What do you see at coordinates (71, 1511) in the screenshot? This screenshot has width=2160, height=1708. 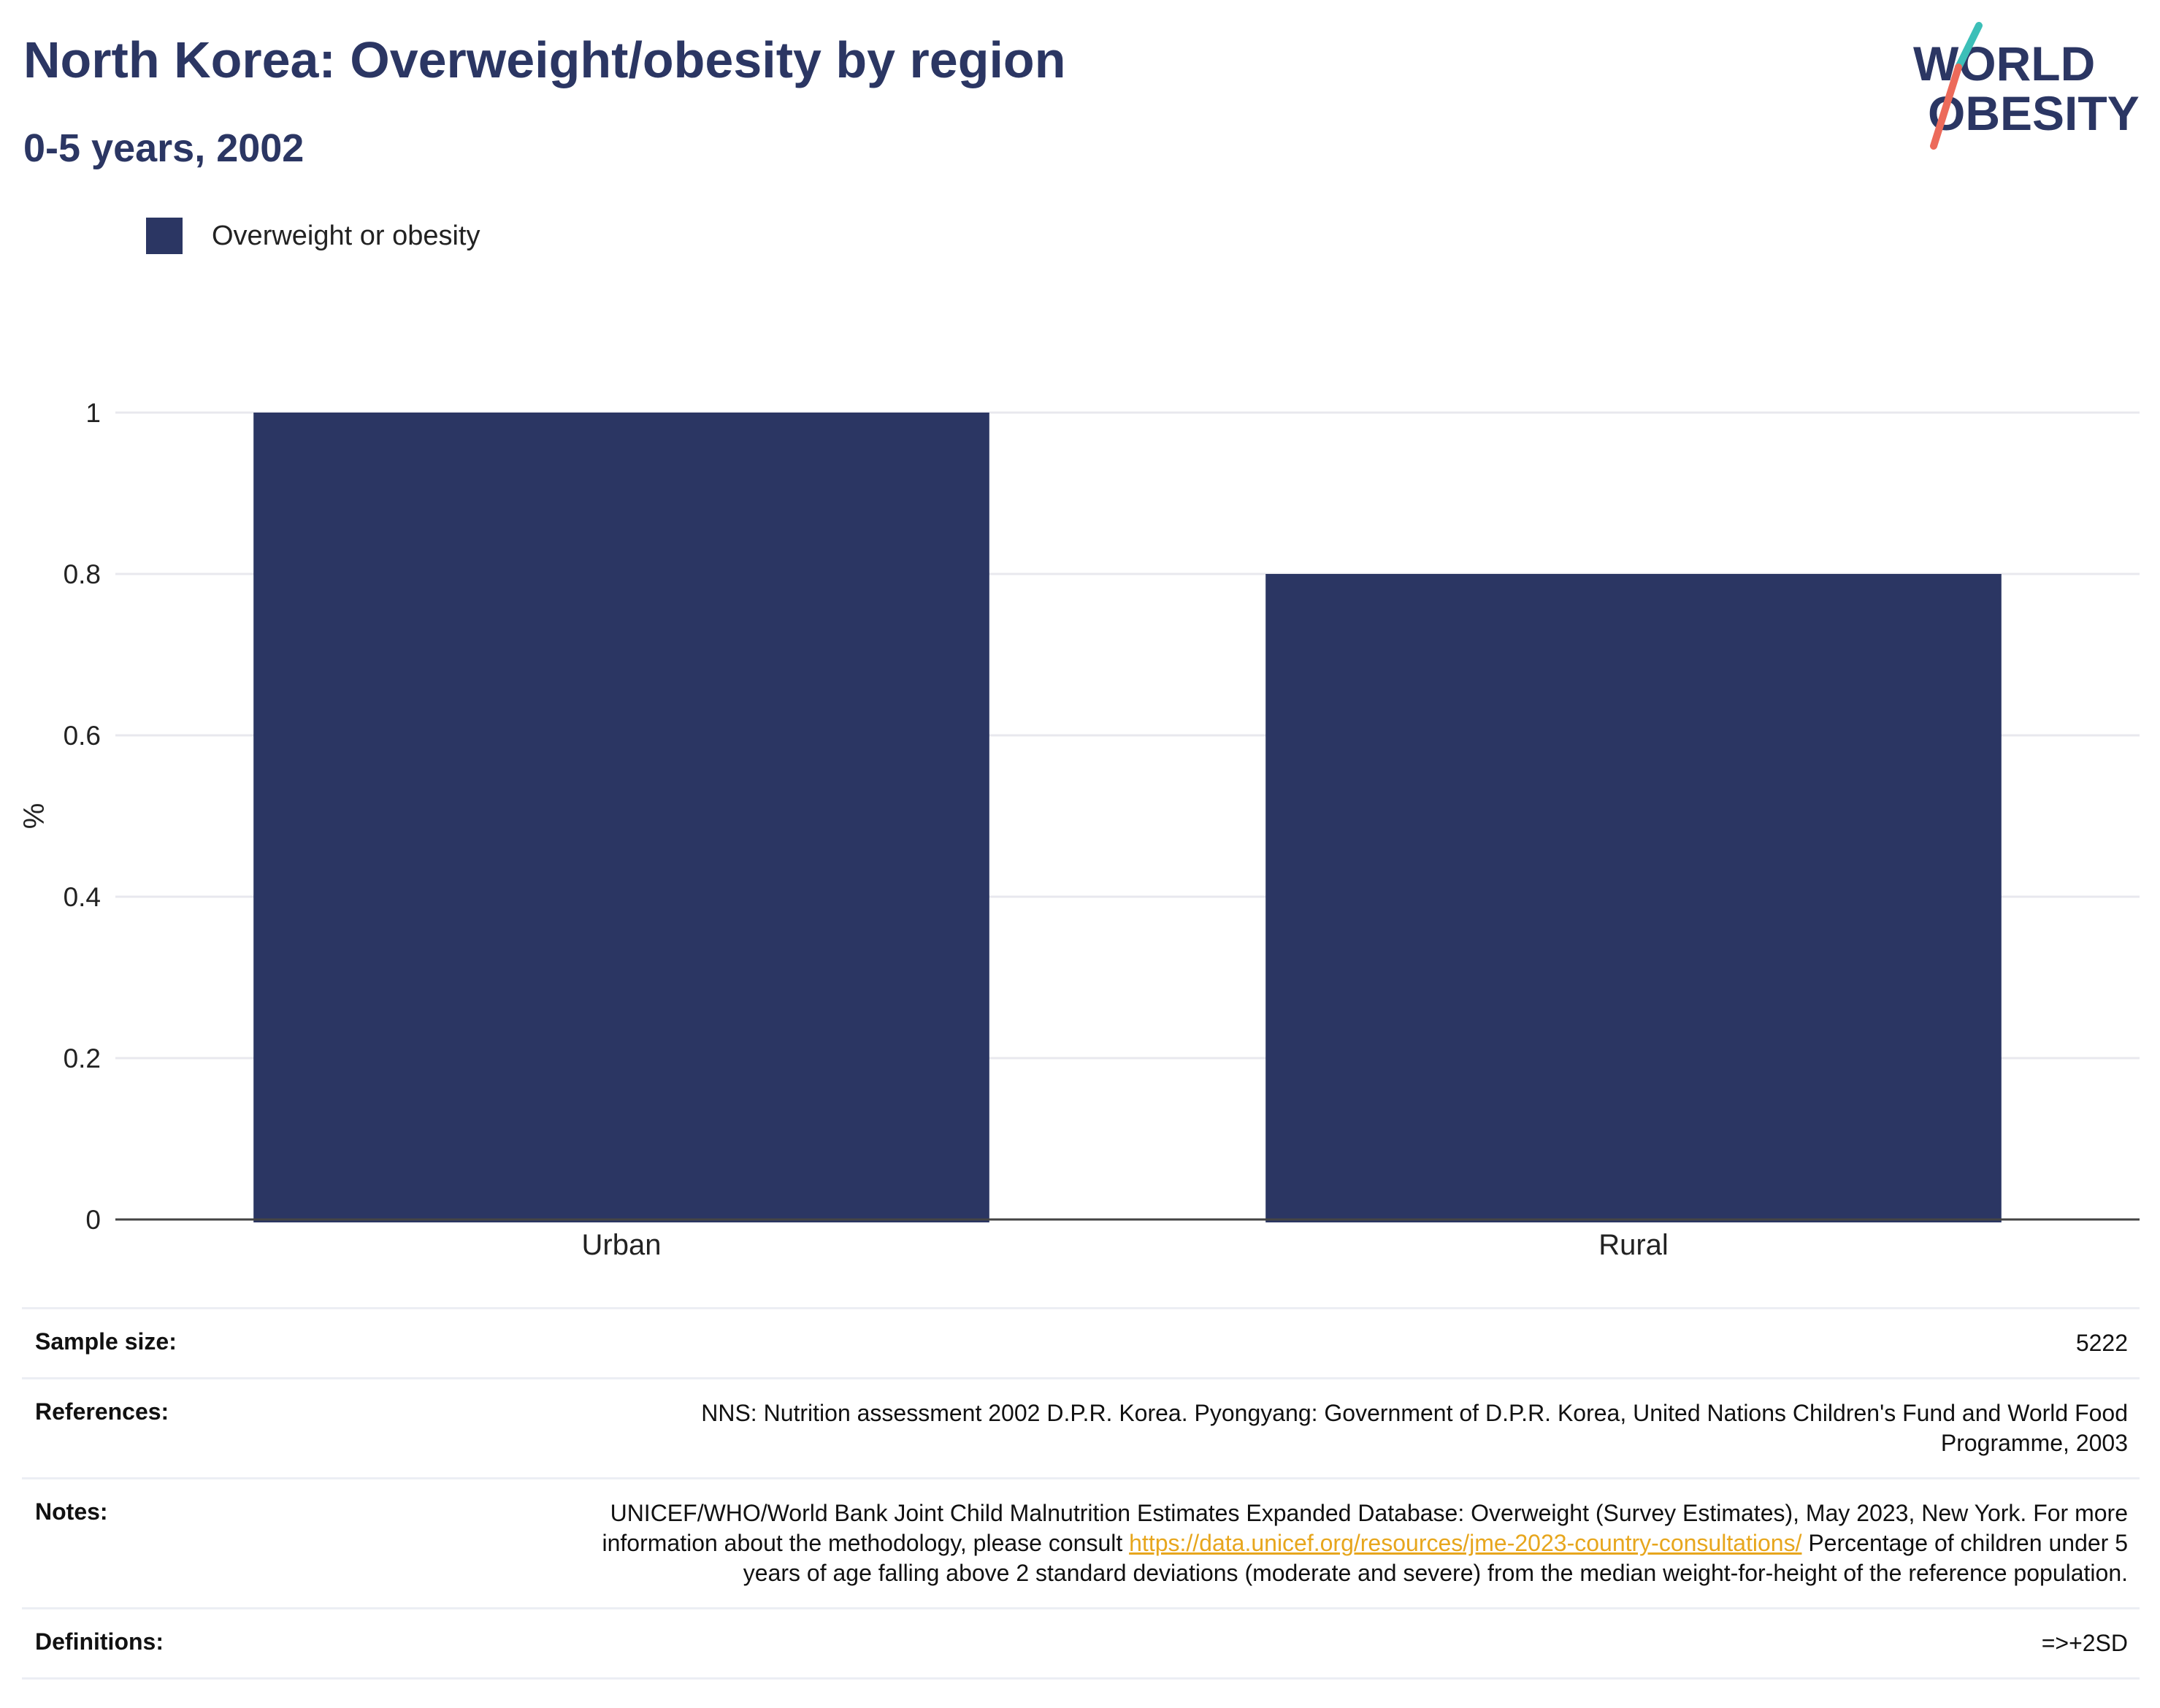 I see `notes-label: Notes:` at bounding box center [71, 1511].